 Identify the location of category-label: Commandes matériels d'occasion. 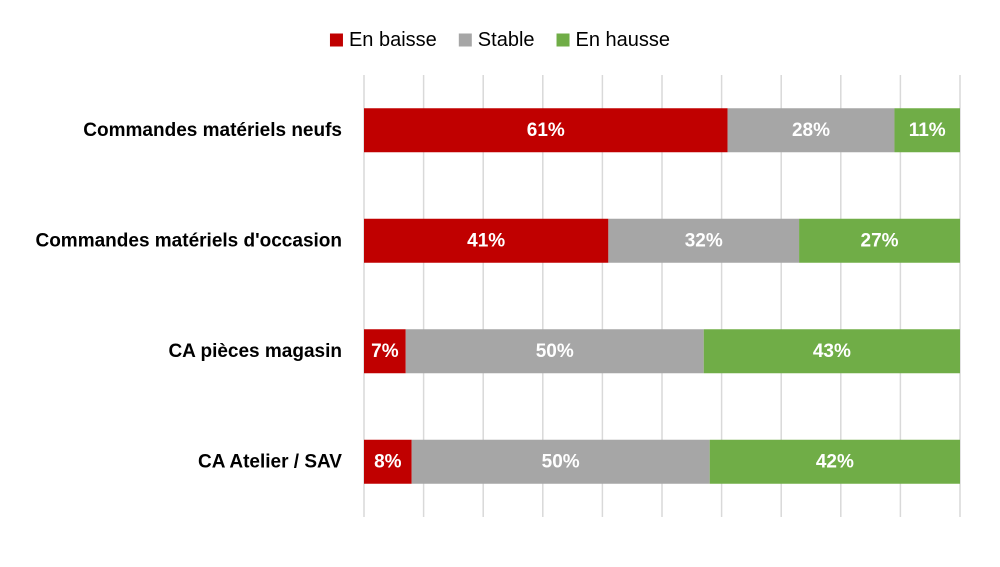
(188, 240).